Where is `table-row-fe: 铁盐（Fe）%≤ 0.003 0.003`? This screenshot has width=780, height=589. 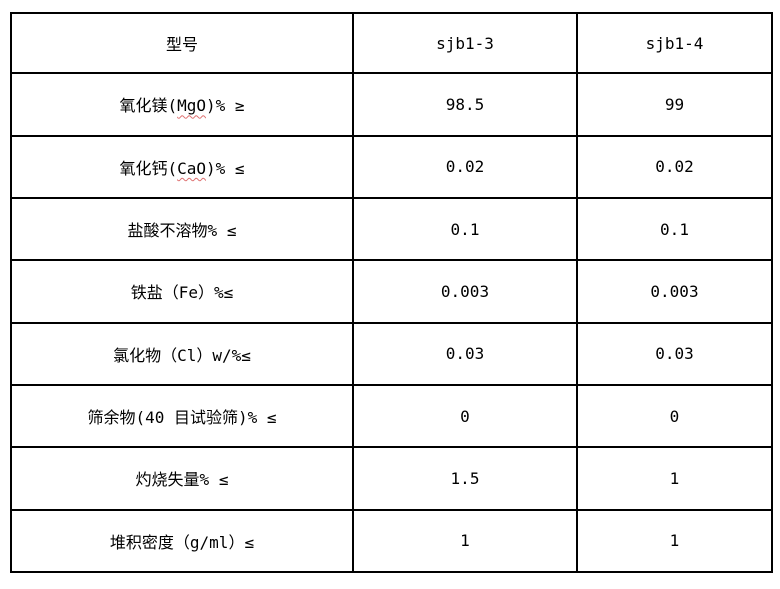 table-row-fe: 铁盐（Fe）%≤ 0.003 0.003 is located at coordinates (391, 291).